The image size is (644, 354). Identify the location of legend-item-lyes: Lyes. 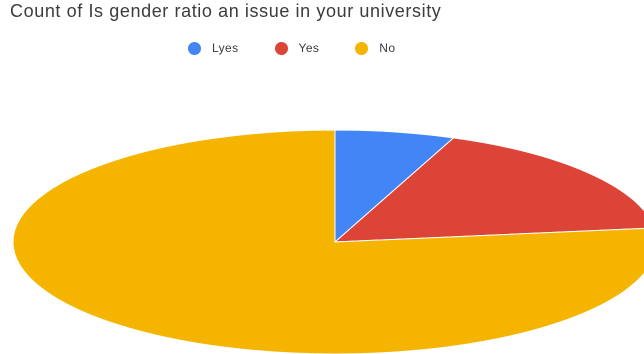
(213, 48).